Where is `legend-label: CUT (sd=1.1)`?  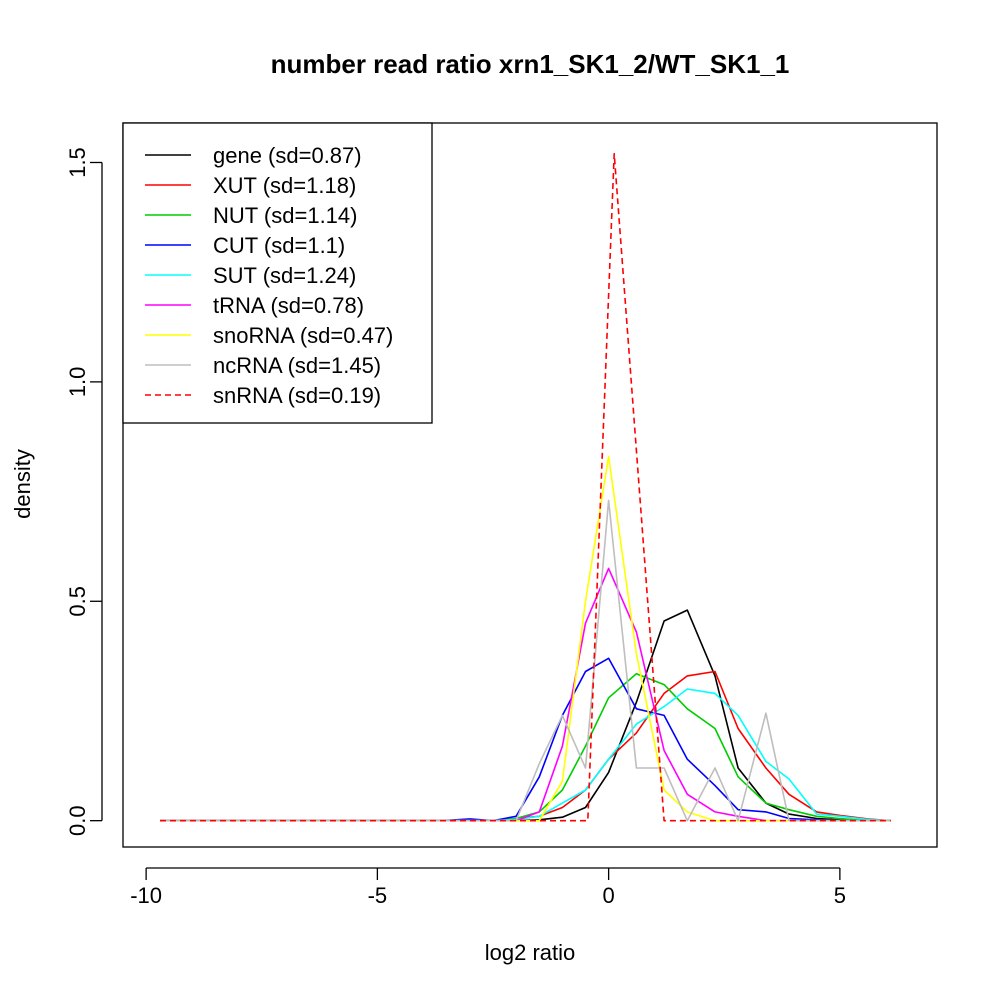
legend-label: CUT (sd=1.1) is located at coordinates (279, 245).